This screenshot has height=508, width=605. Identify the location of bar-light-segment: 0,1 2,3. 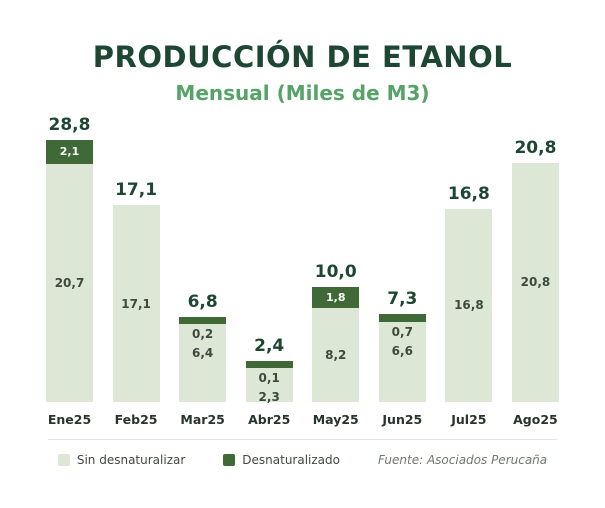
(269, 385).